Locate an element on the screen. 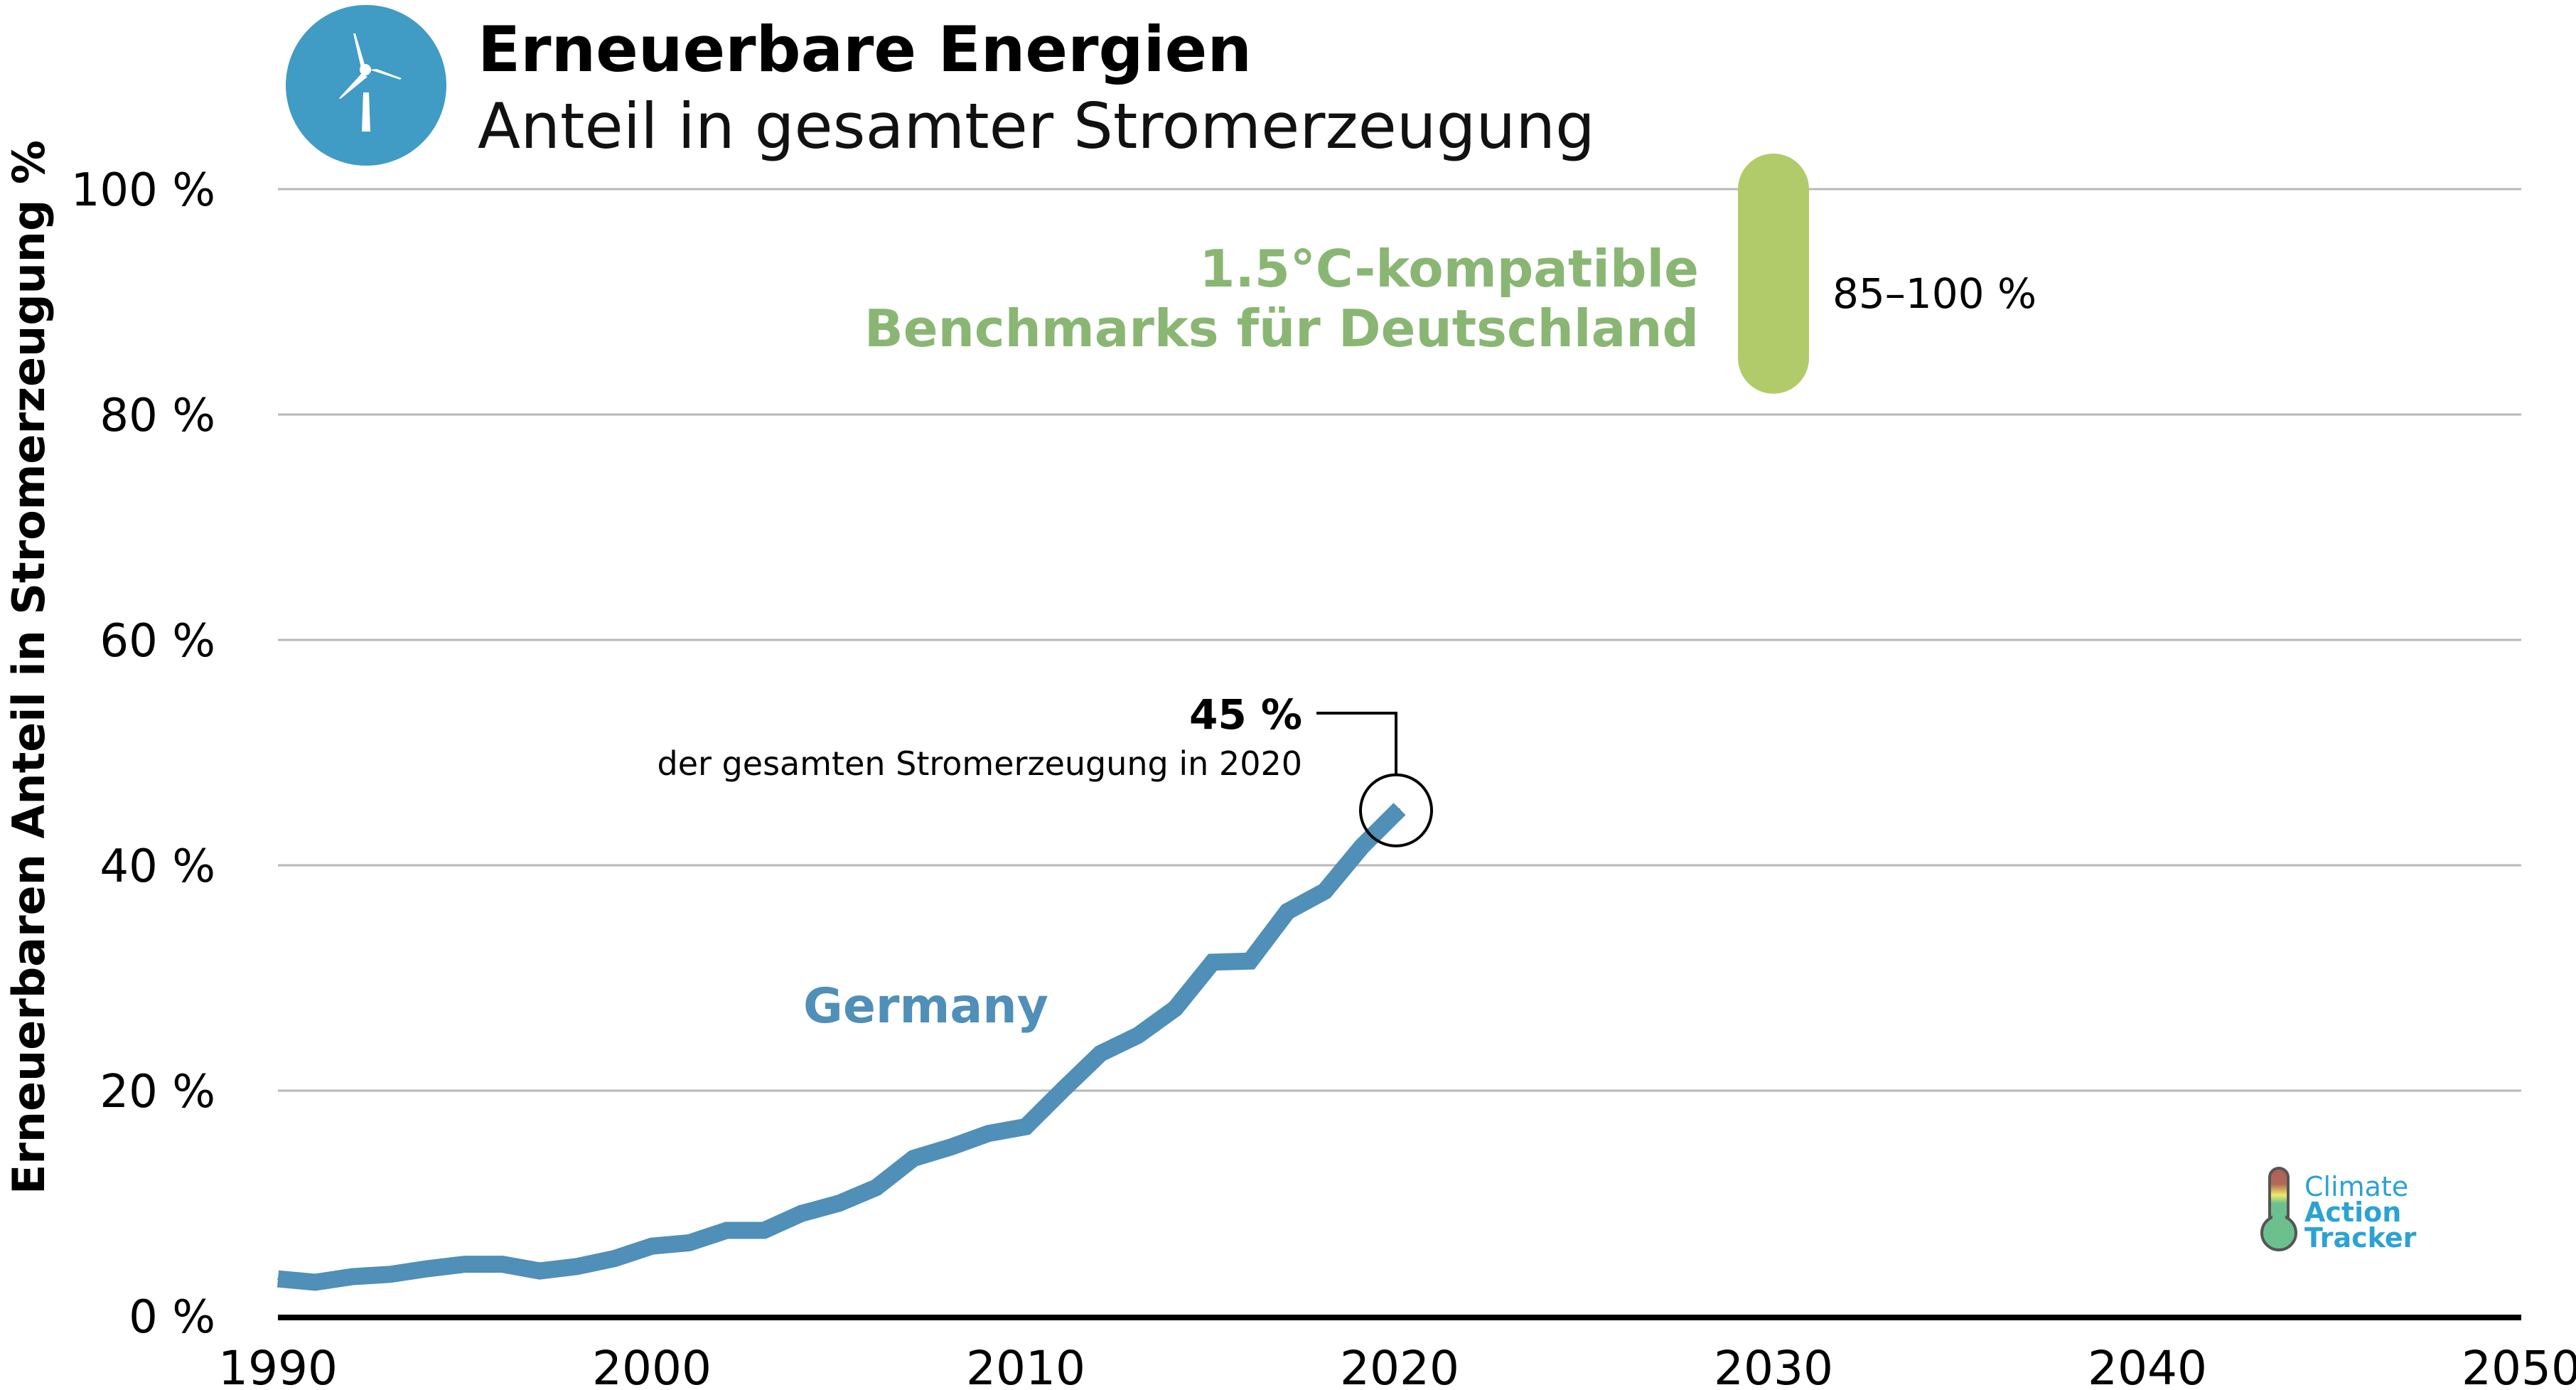  x-tick-labels: 1990 2000 2010 2020 2030 2040 2050 is located at coordinates (1397, 1365).